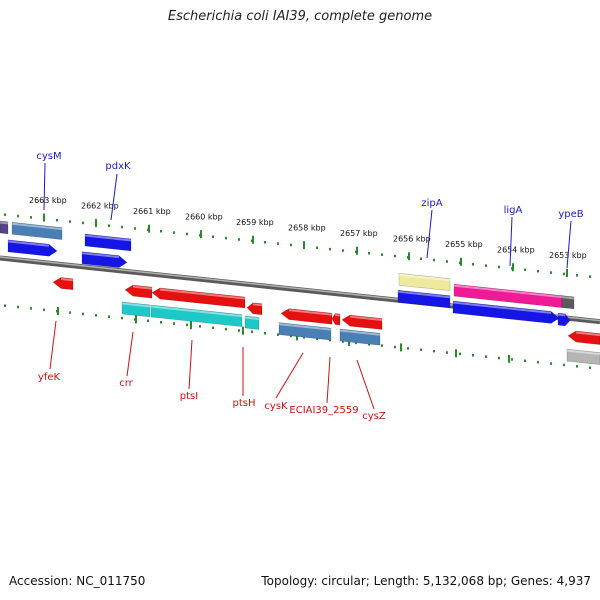 The image size is (600, 600). Describe the element at coordinates (48, 156) in the screenshot. I see `gene-label-forward: cysM` at that location.